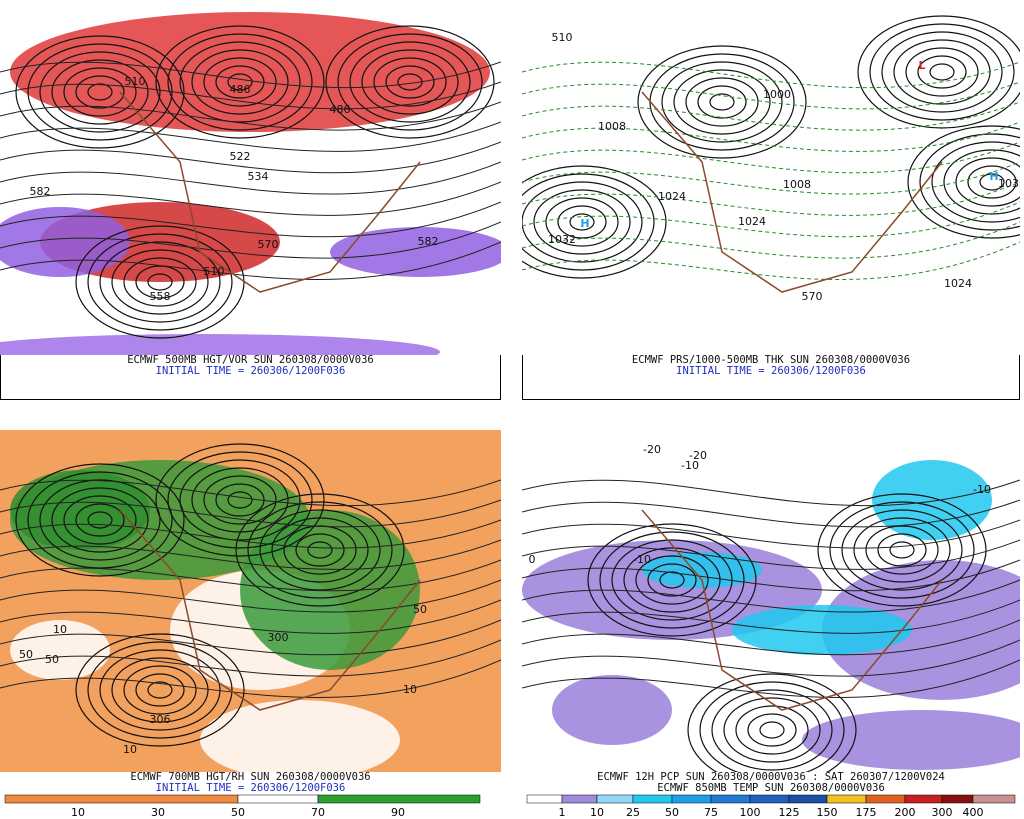  I want to click on colorbar-label: 10, so click(597, 812).